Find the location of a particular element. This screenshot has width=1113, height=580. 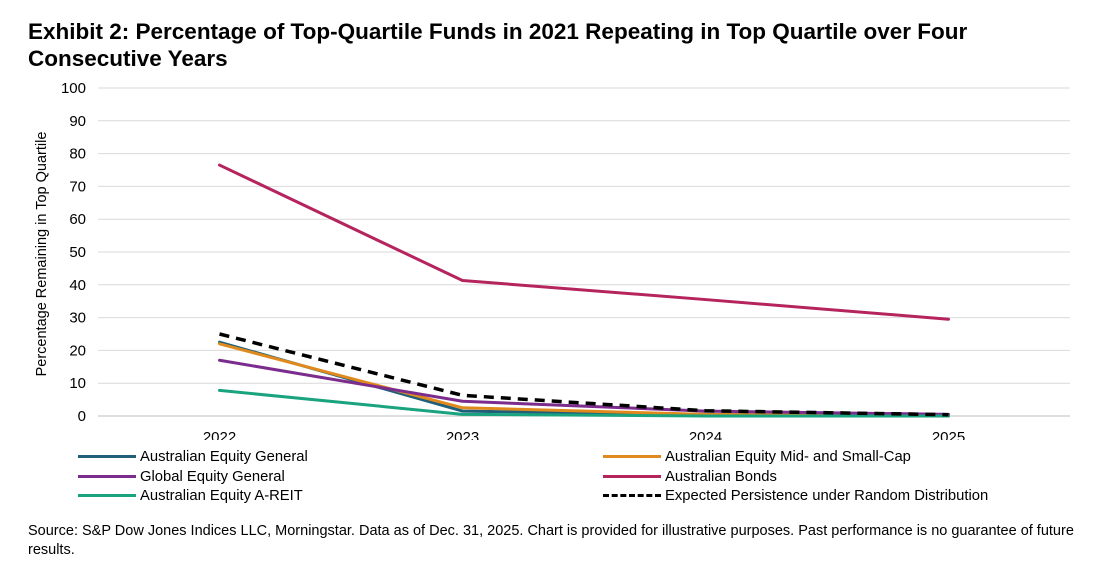

series-line-global-equity-general is located at coordinates (584, 387).